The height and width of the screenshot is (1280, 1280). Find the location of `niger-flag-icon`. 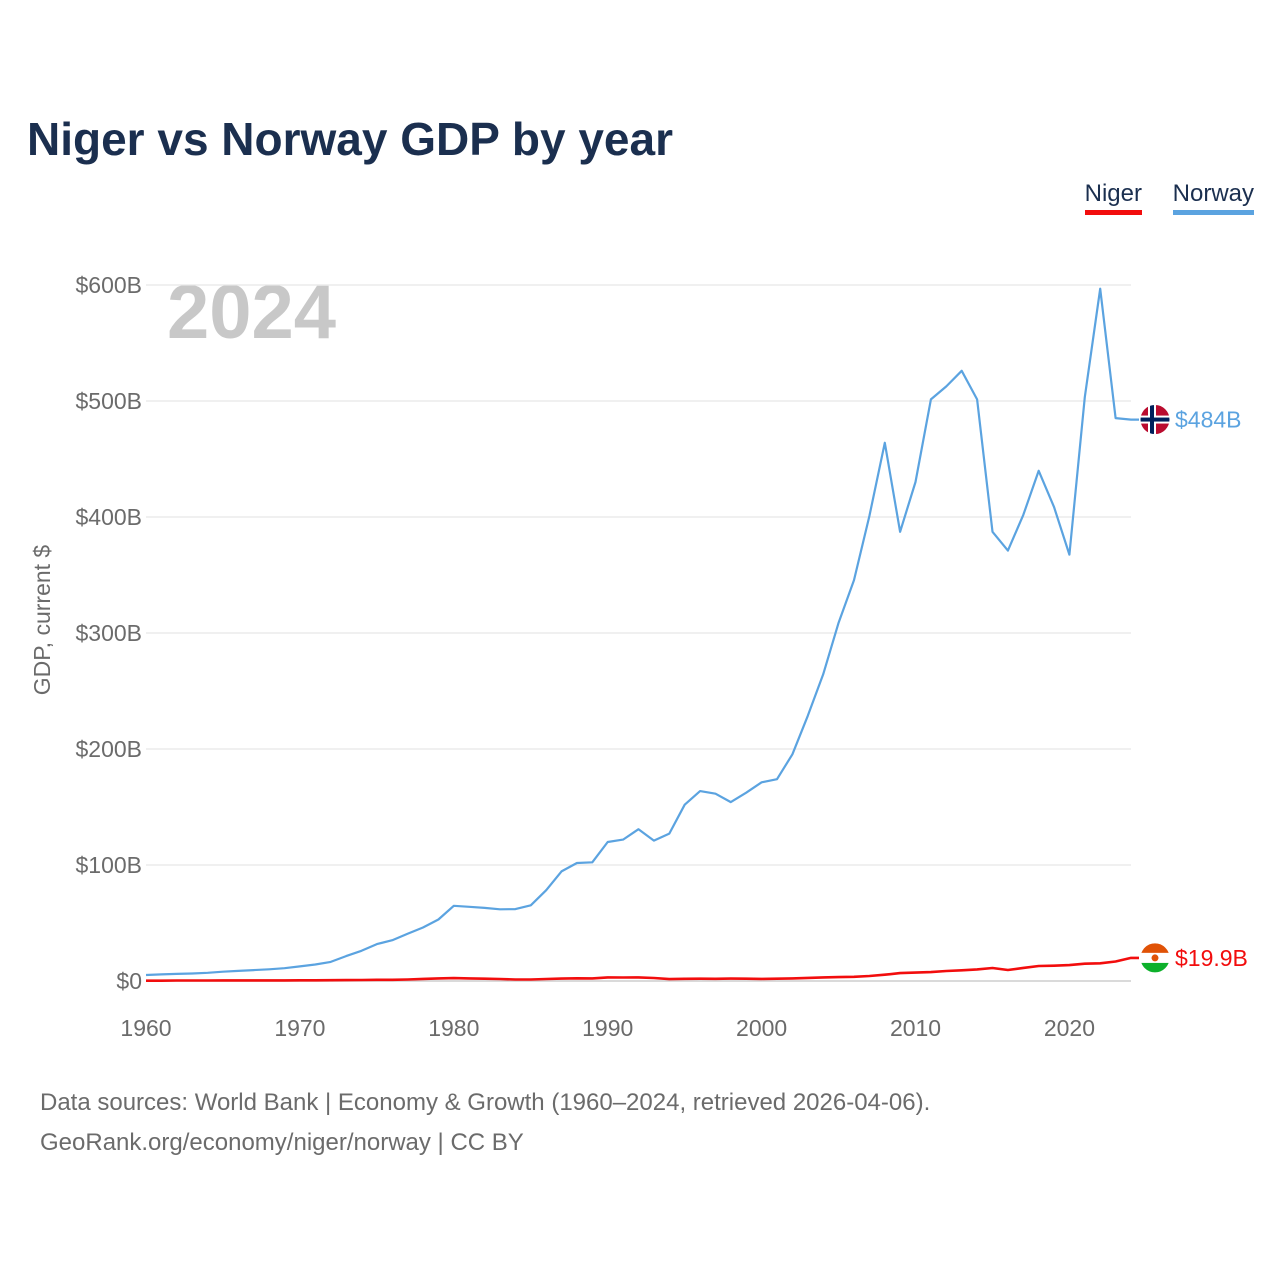

niger-flag-icon is located at coordinates (1155, 958).